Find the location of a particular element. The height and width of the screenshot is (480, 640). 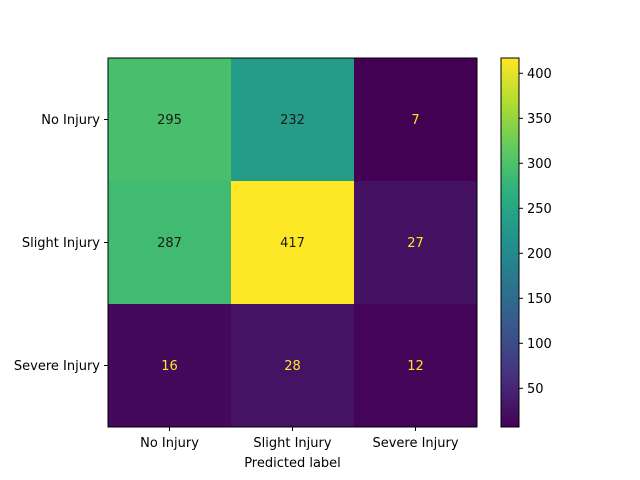

cell-value-label: 417 is located at coordinates (292, 243).